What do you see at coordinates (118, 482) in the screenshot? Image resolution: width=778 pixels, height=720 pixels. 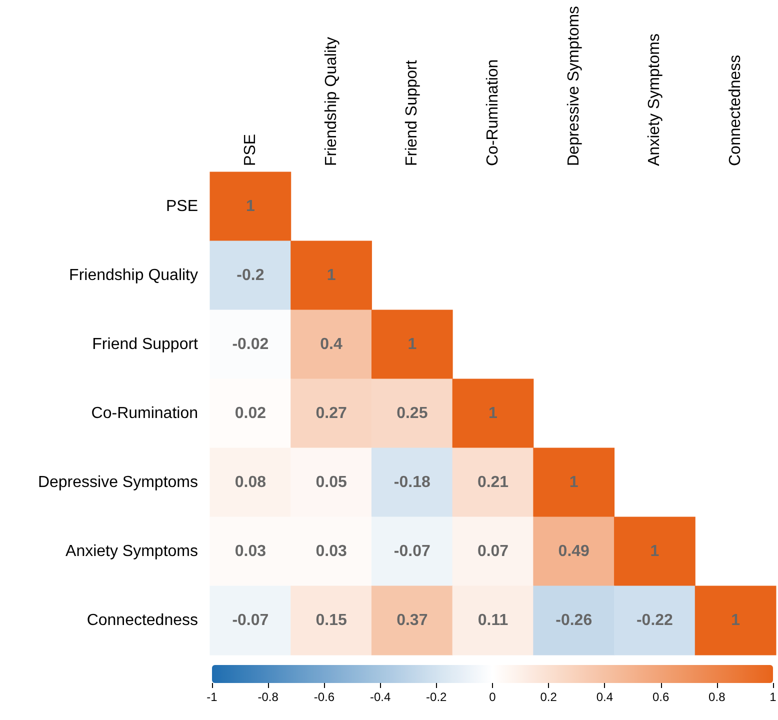 I see `y-tick-label: Depressive Symptoms` at bounding box center [118, 482].